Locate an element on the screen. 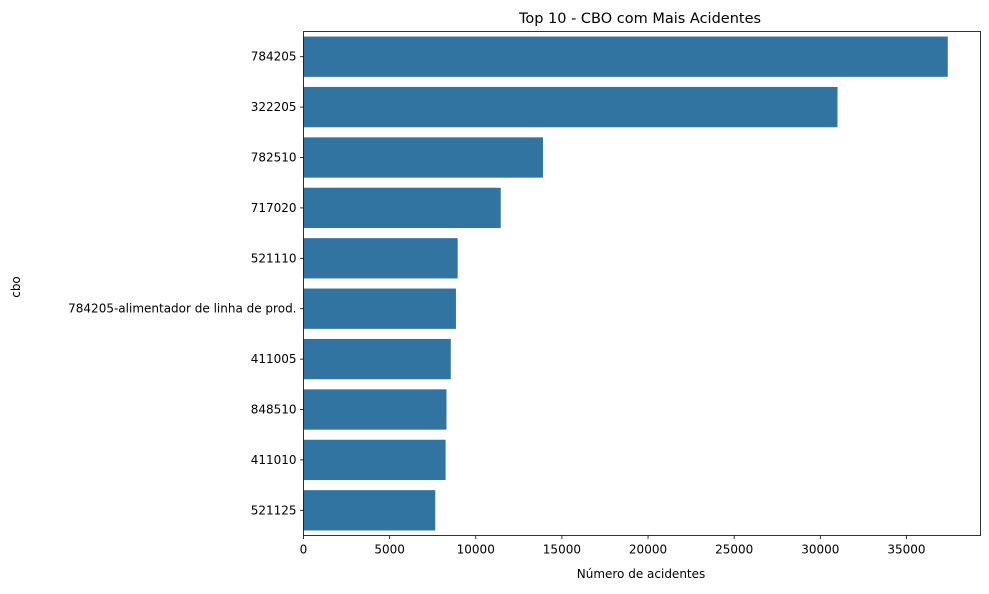  y-tick-label: 782510 is located at coordinates (274, 158).